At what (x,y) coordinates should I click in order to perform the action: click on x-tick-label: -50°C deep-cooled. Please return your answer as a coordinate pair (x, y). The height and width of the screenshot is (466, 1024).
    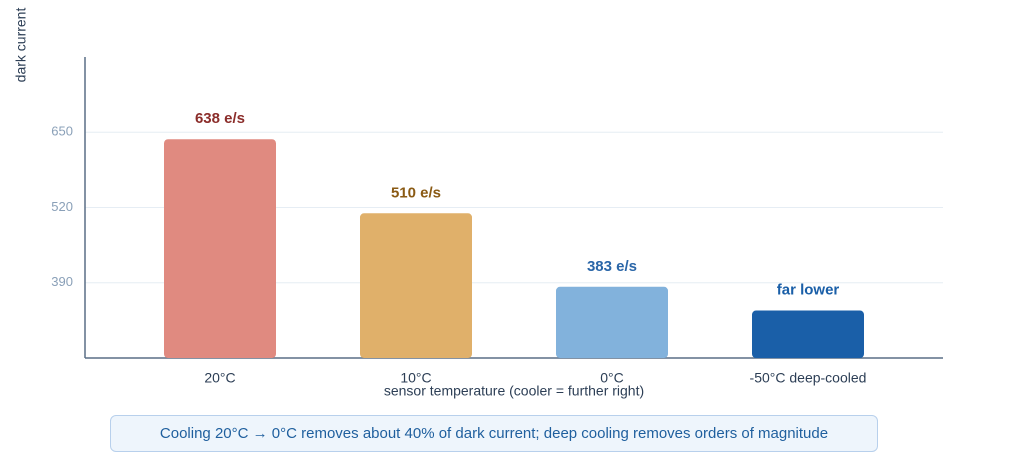
    Looking at the image, I should click on (808, 378).